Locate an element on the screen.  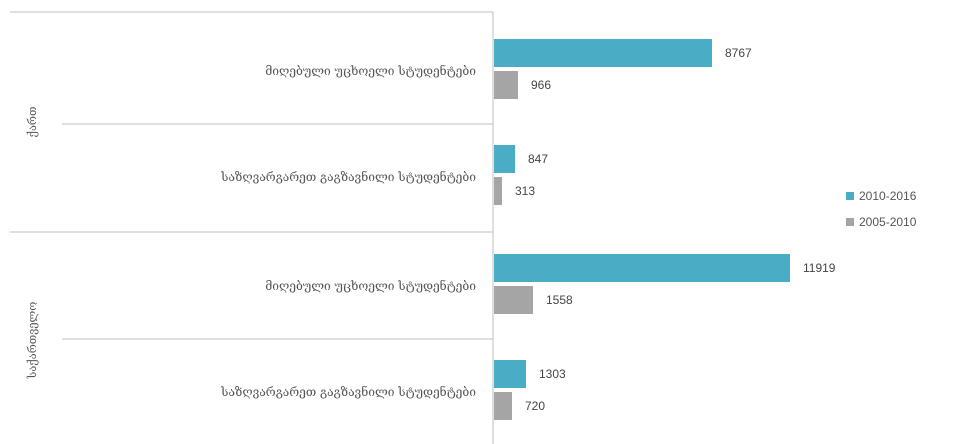
legend: 2010-2016 2005-2010 is located at coordinates (881, 212).